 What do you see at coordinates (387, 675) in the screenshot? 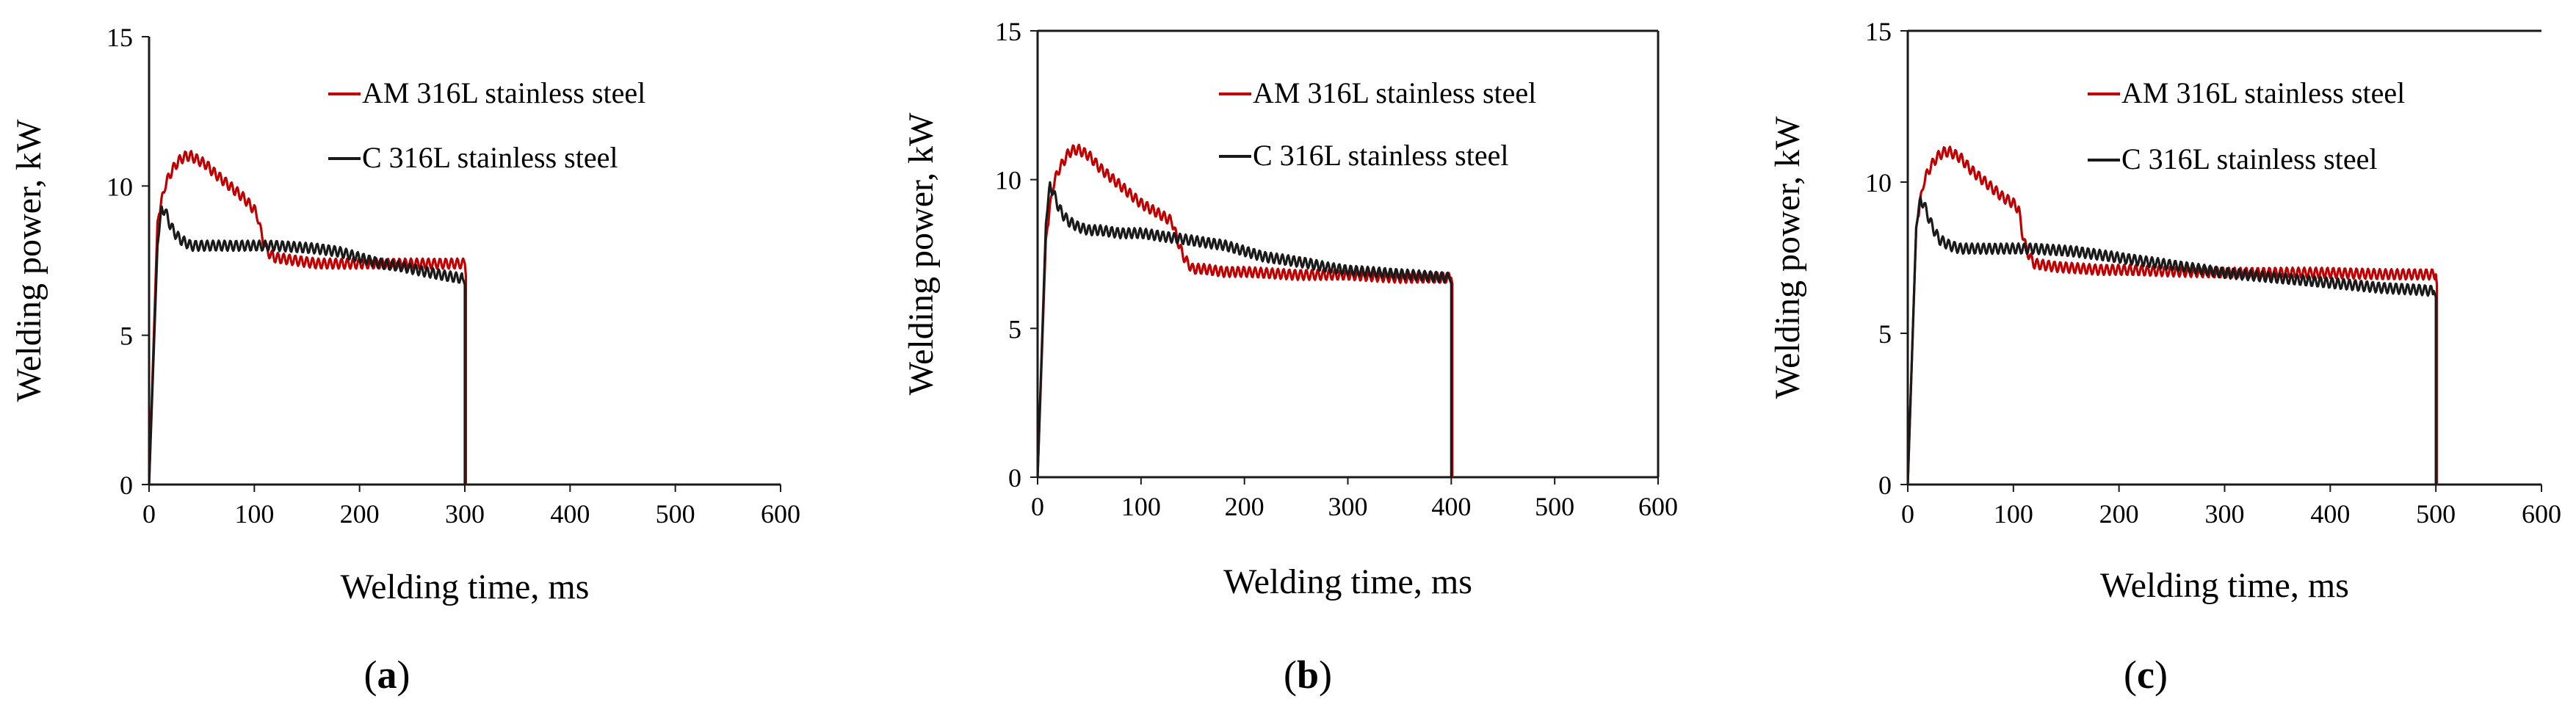
I see `panel-label: (a)` at bounding box center [387, 675].